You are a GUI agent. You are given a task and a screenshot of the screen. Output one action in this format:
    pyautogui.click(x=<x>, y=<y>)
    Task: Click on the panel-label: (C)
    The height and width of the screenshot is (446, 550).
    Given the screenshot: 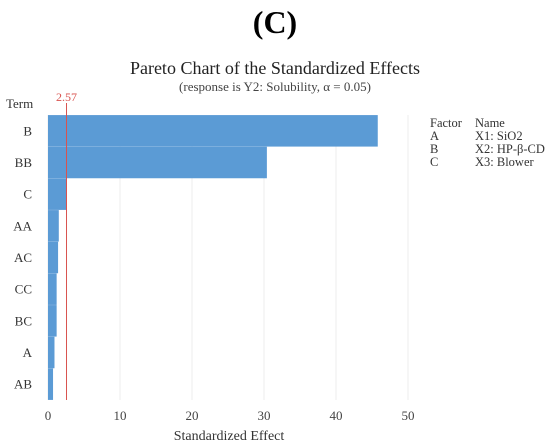 What is the action you would take?
    pyautogui.click(x=275, y=22)
    